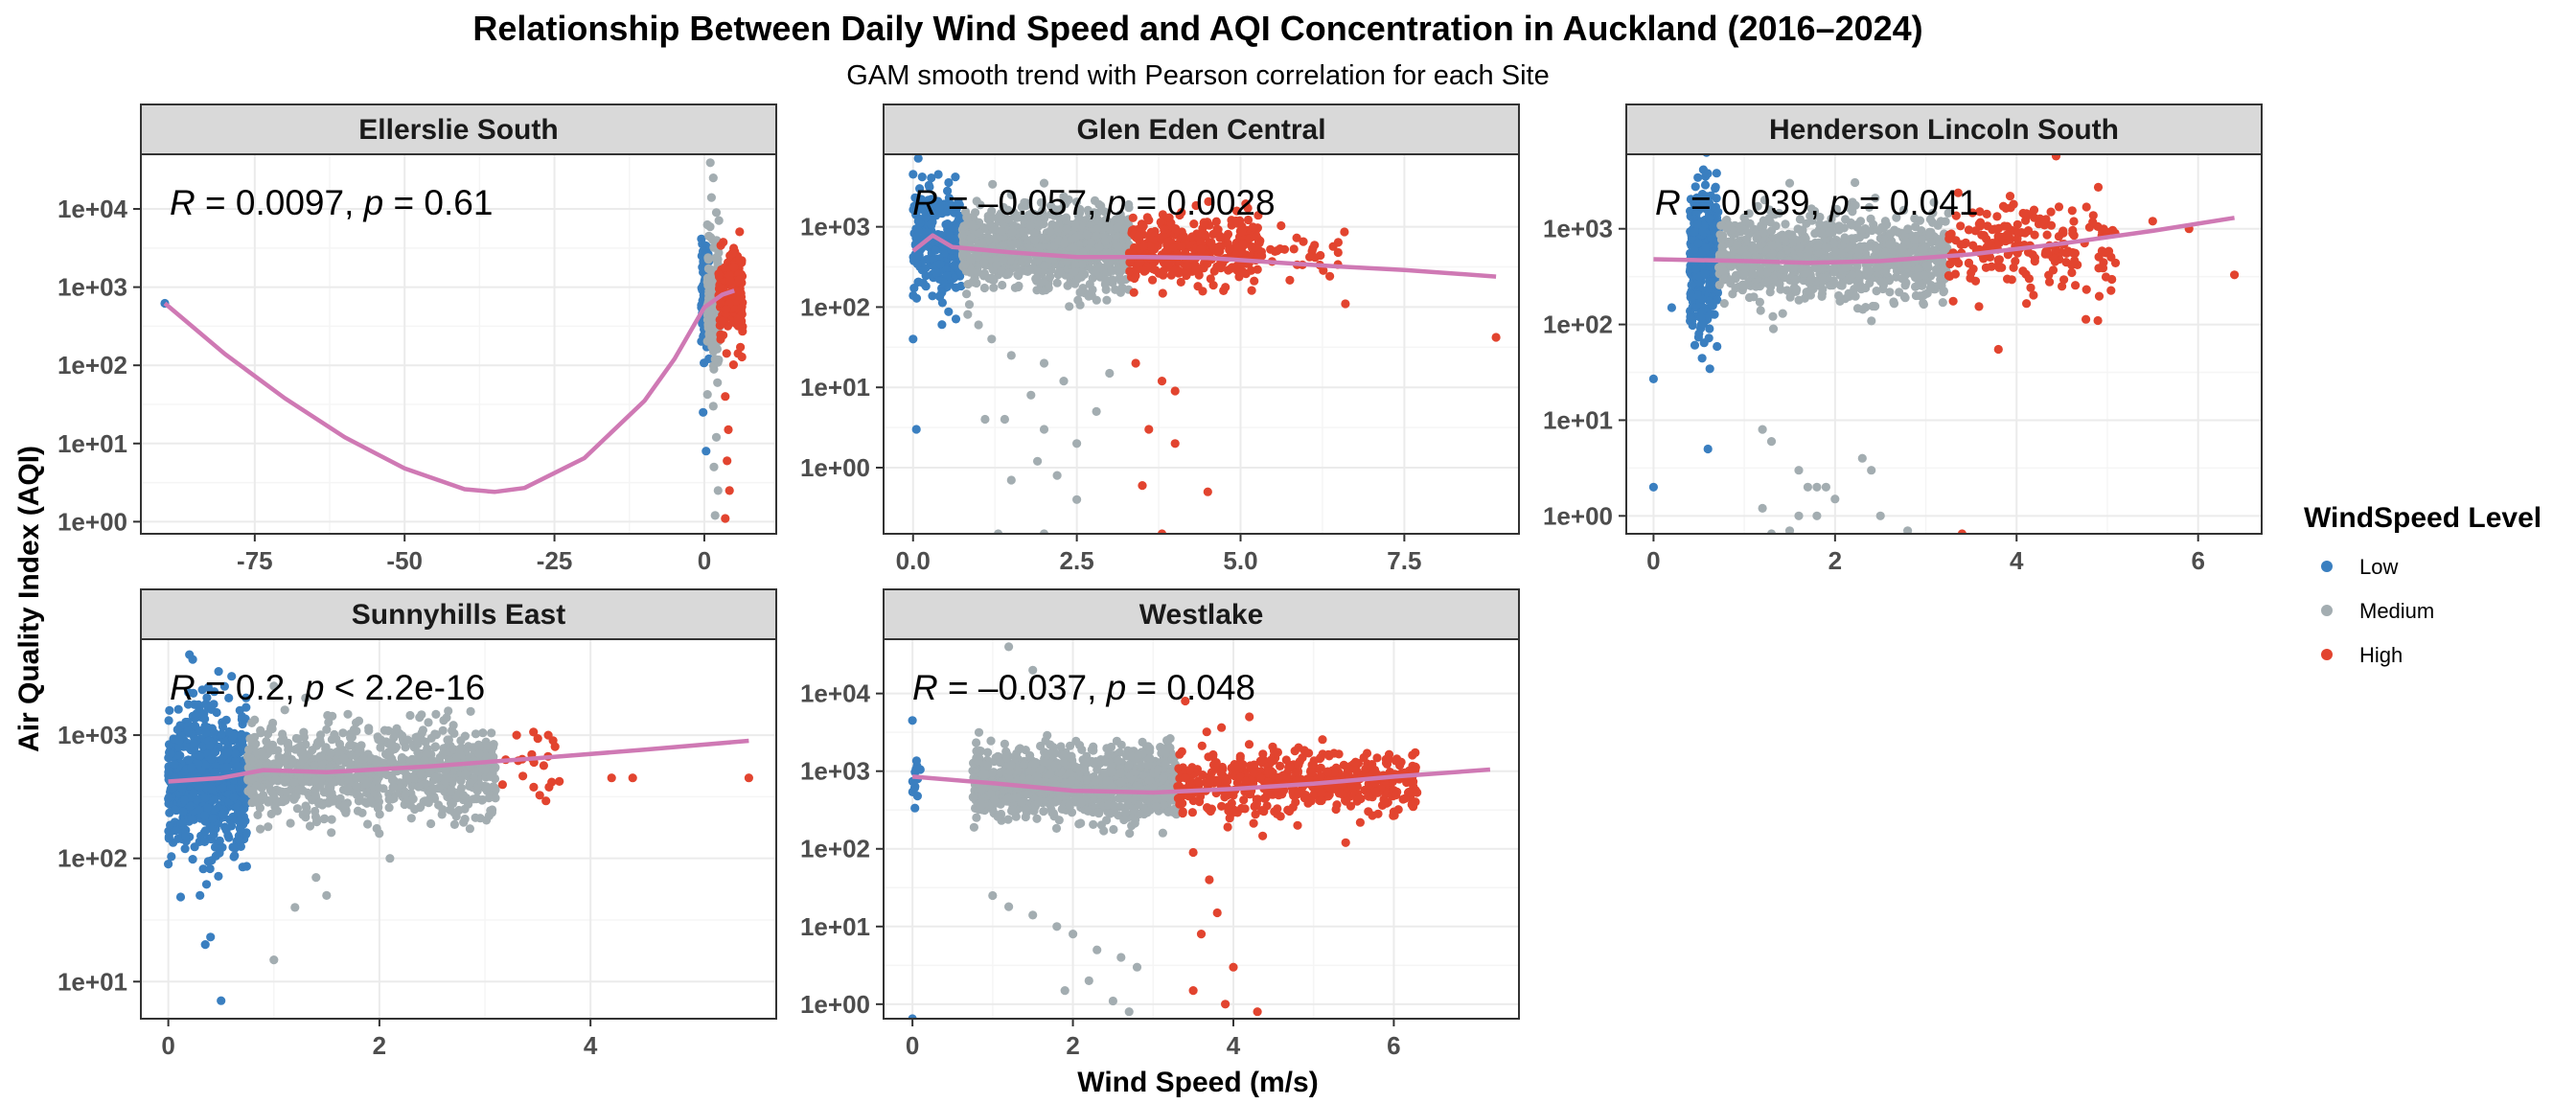 This screenshot has width=2576, height=1104. What do you see at coordinates (835, 306) in the screenshot?
I see `y-tick-label: 1e+02` at bounding box center [835, 306].